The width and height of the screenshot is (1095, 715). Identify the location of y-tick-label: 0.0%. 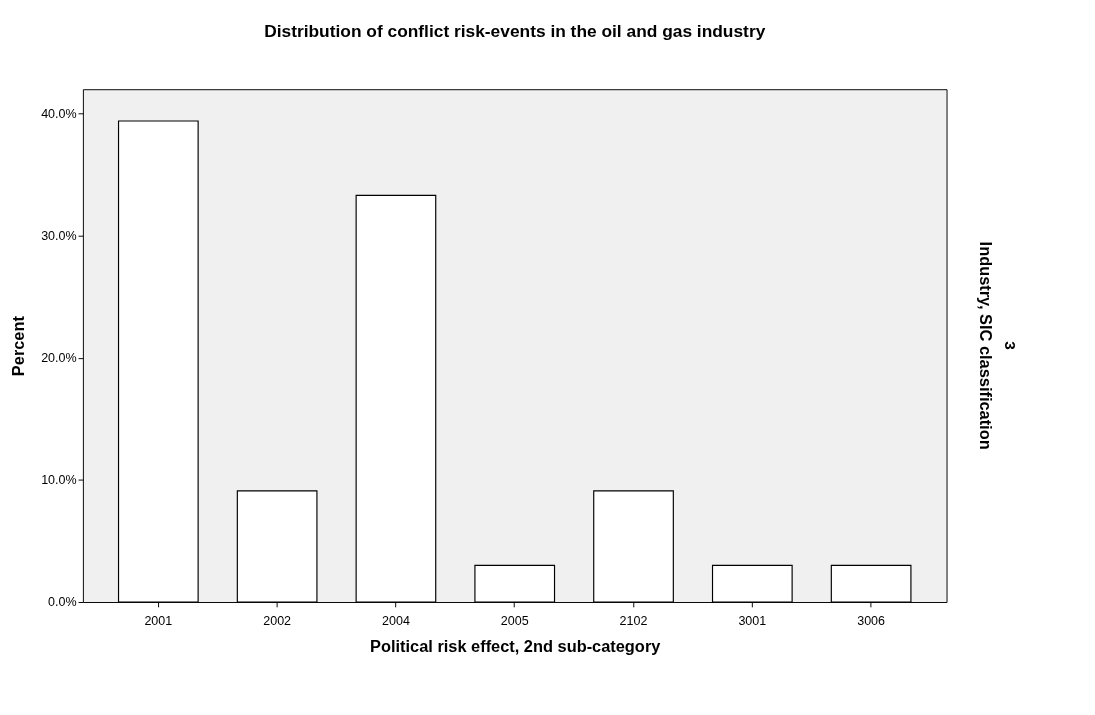
(62, 602).